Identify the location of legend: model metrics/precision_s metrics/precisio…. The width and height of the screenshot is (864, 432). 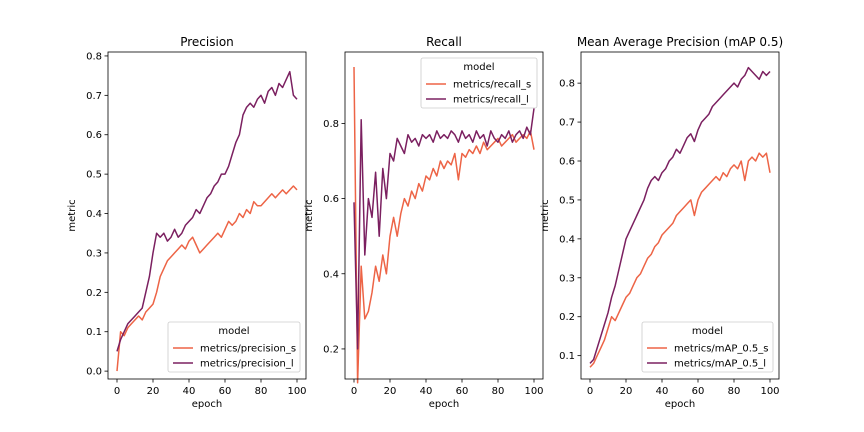
(234, 347).